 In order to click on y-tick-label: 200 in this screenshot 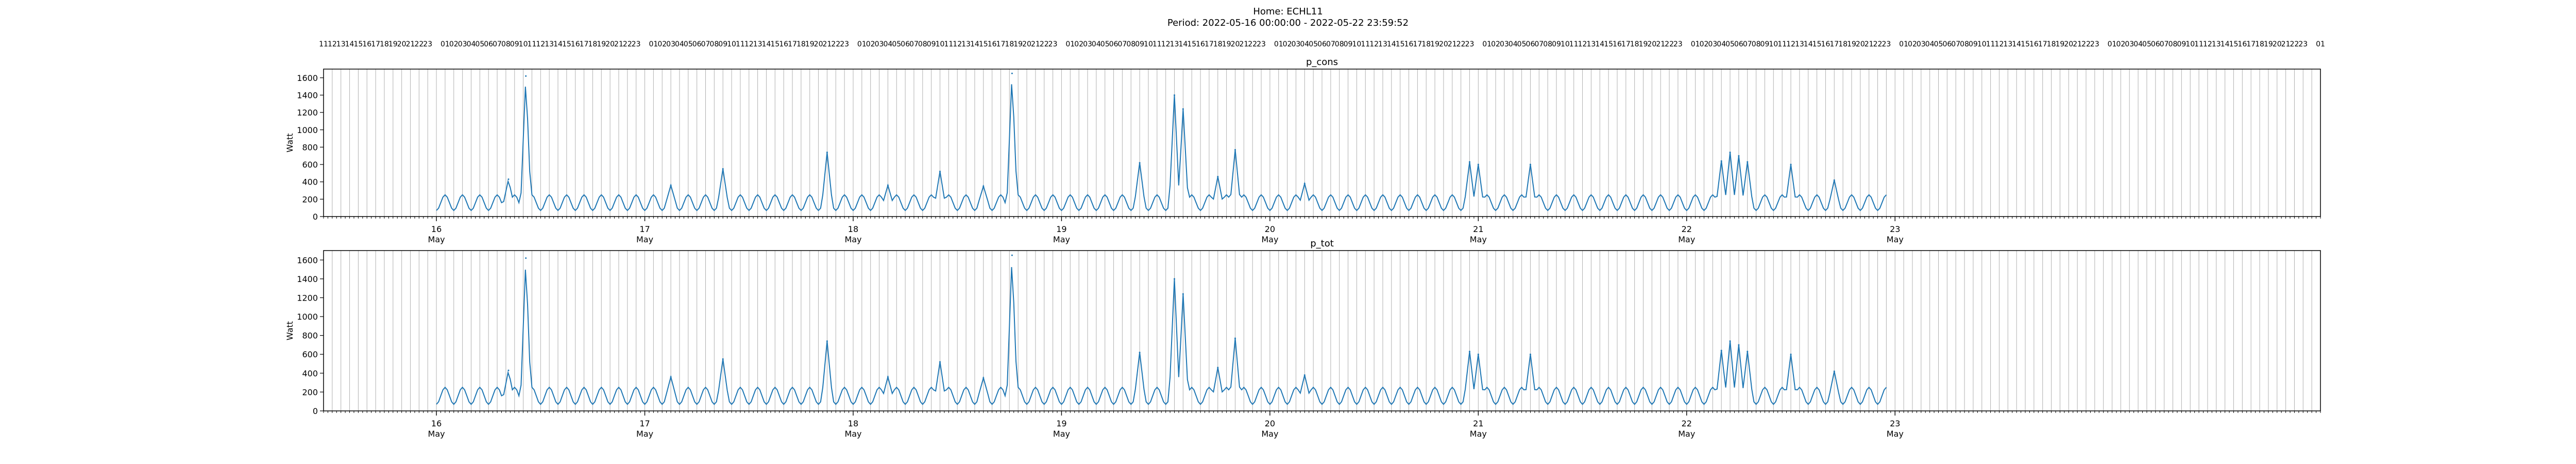, I will do `click(310, 199)`.